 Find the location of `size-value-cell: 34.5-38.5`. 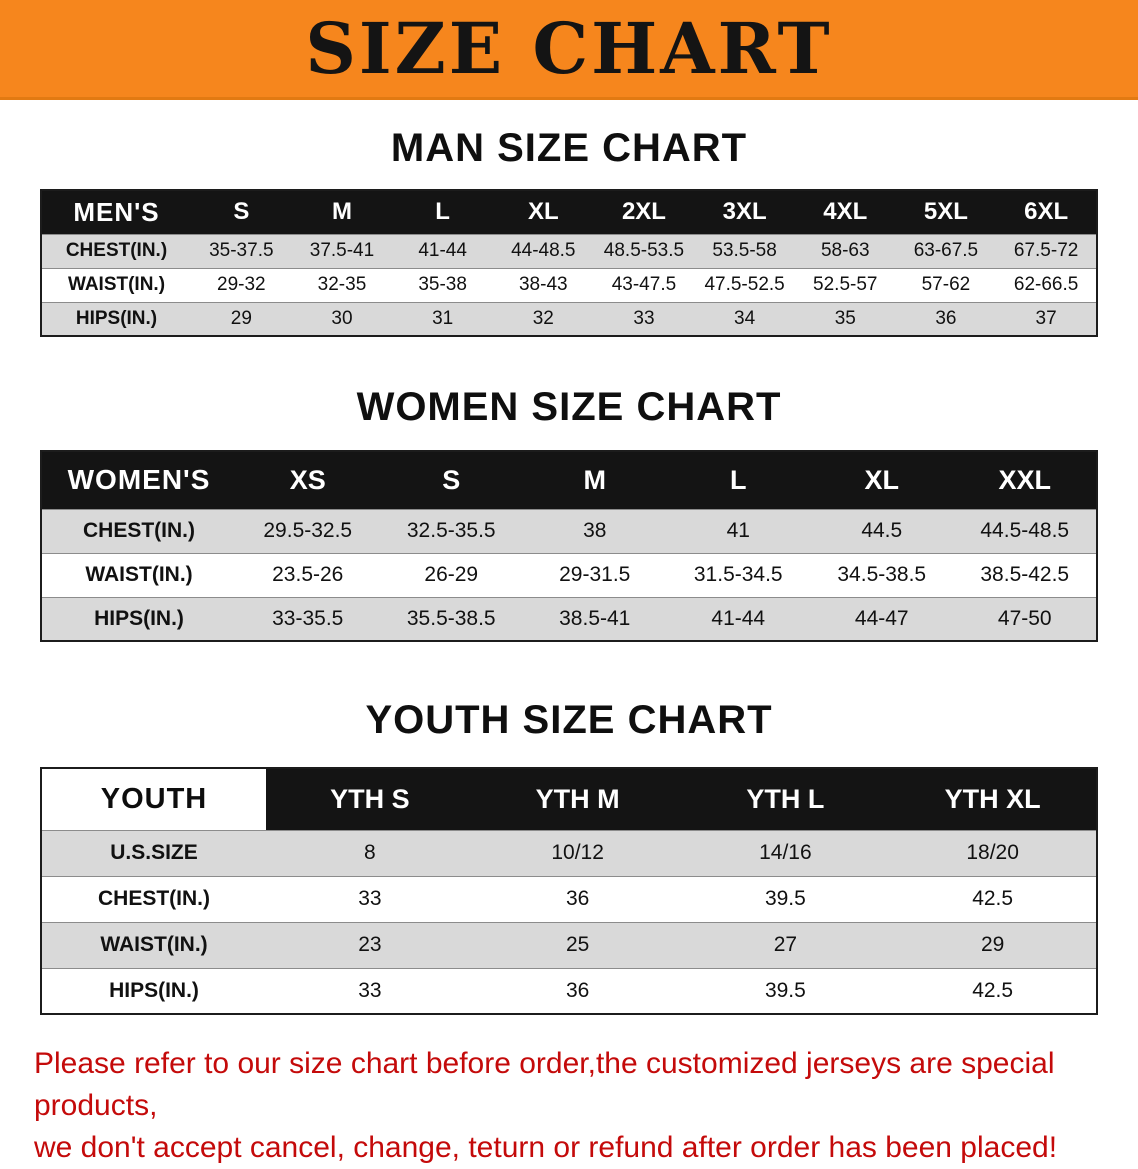

size-value-cell: 34.5-38.5 is located at coordinates (882, 574).